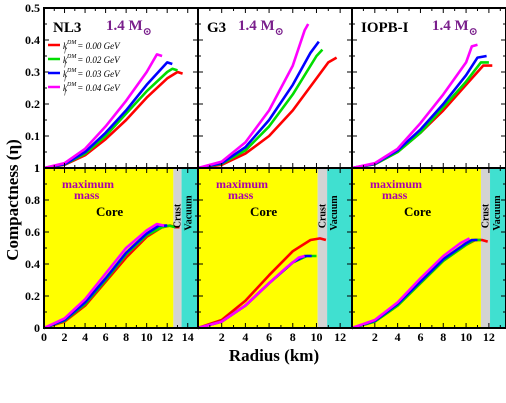 The width and height of the screenshot is (506, 403). I want to click on legend-label: kDM f = 0.02 GeV, so click(92, 61).